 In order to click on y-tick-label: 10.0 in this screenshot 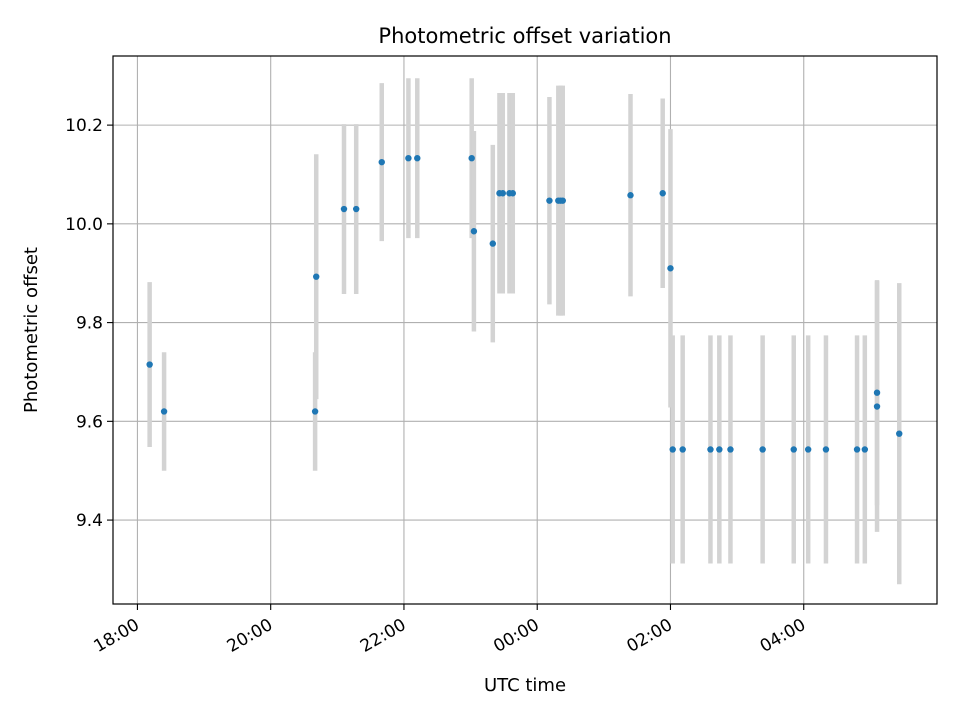, I will do `click(84, 225)`.